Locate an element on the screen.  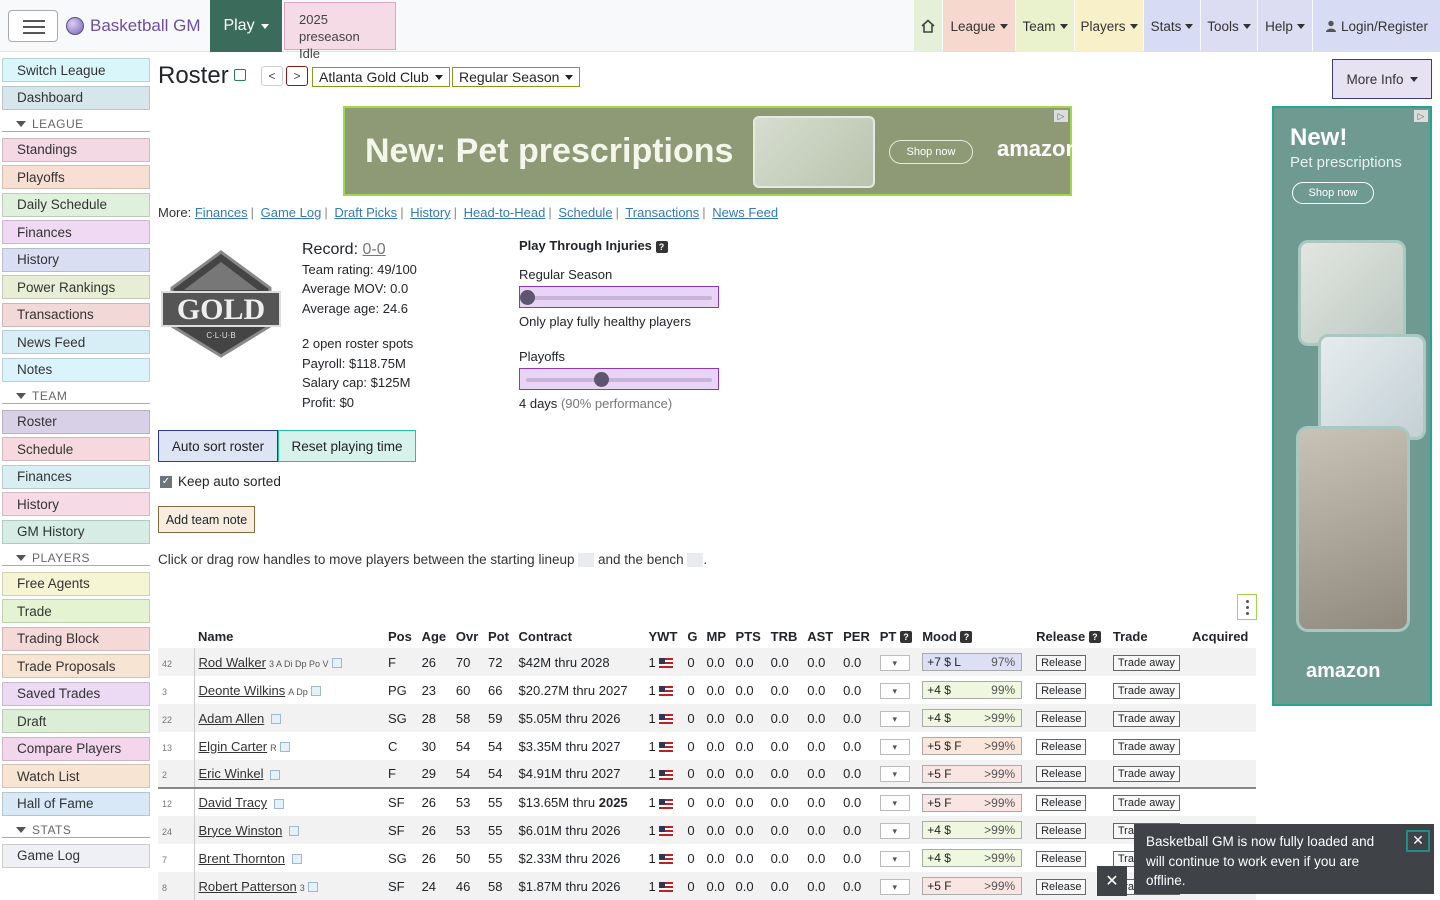
col-trade: Trade is located at coordinates (1130, 636).